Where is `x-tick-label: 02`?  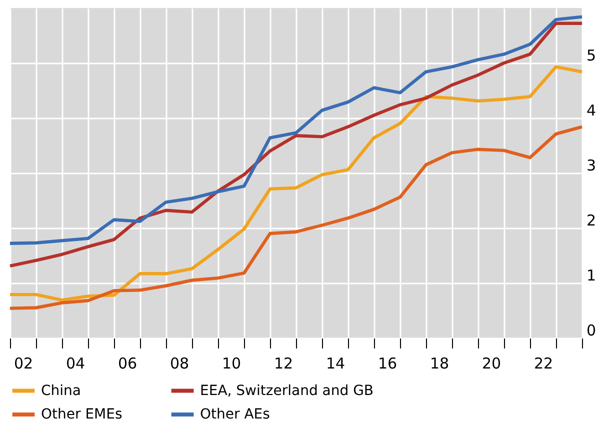
x-tick-label: 02 is located at coordinates (24, 363).